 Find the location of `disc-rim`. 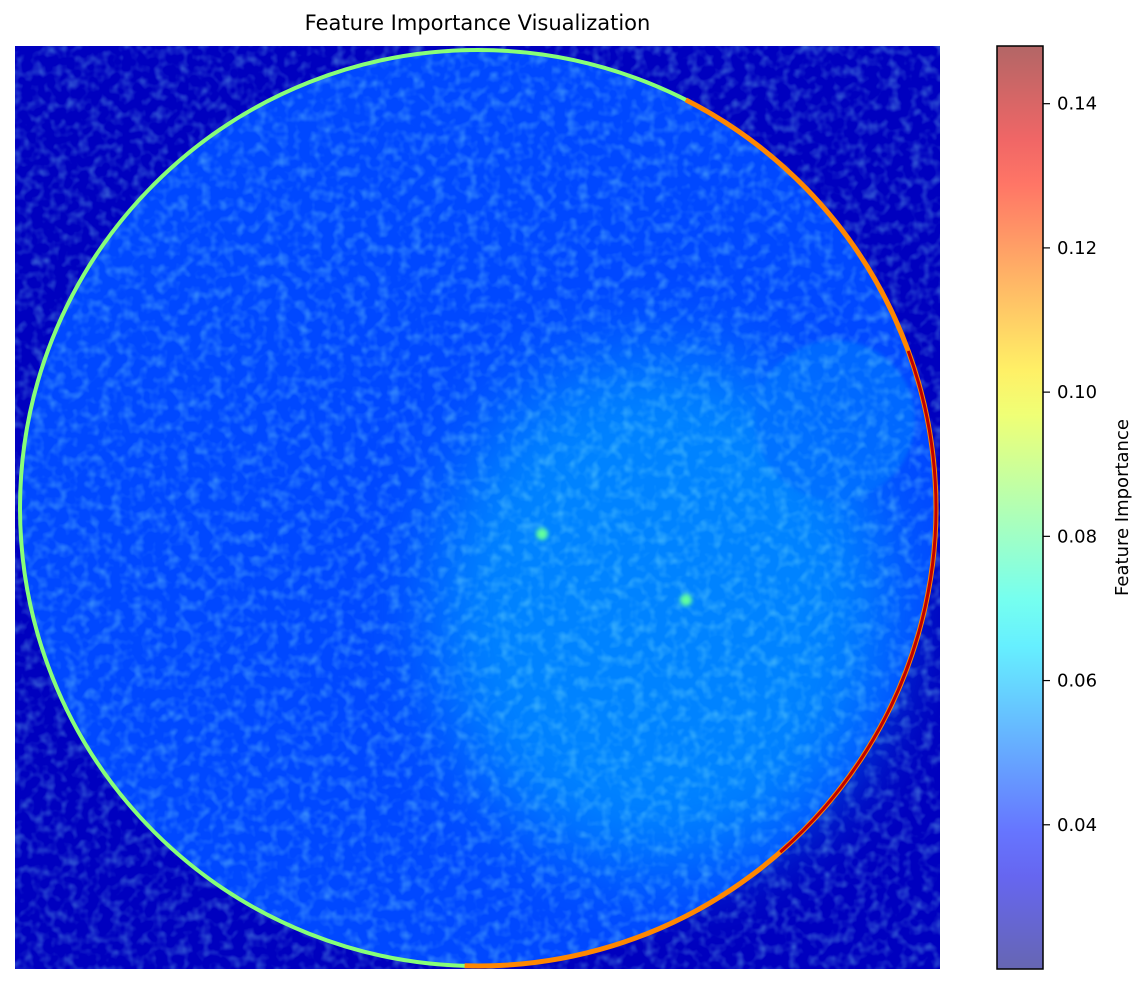

disc-rim is located at coordinates (858, 602).